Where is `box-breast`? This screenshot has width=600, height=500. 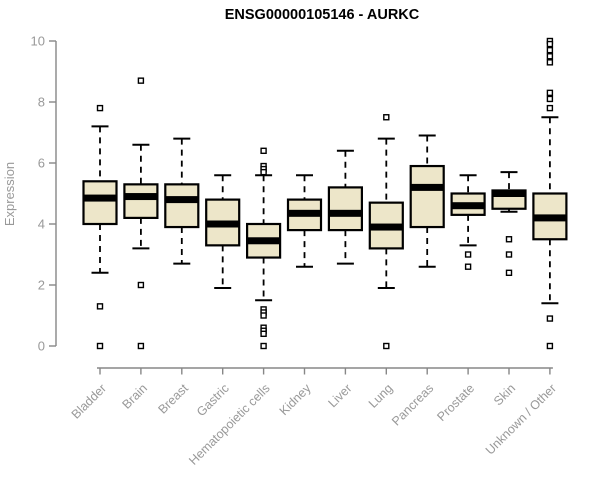 box-breast is located at coordinates (182, 206).